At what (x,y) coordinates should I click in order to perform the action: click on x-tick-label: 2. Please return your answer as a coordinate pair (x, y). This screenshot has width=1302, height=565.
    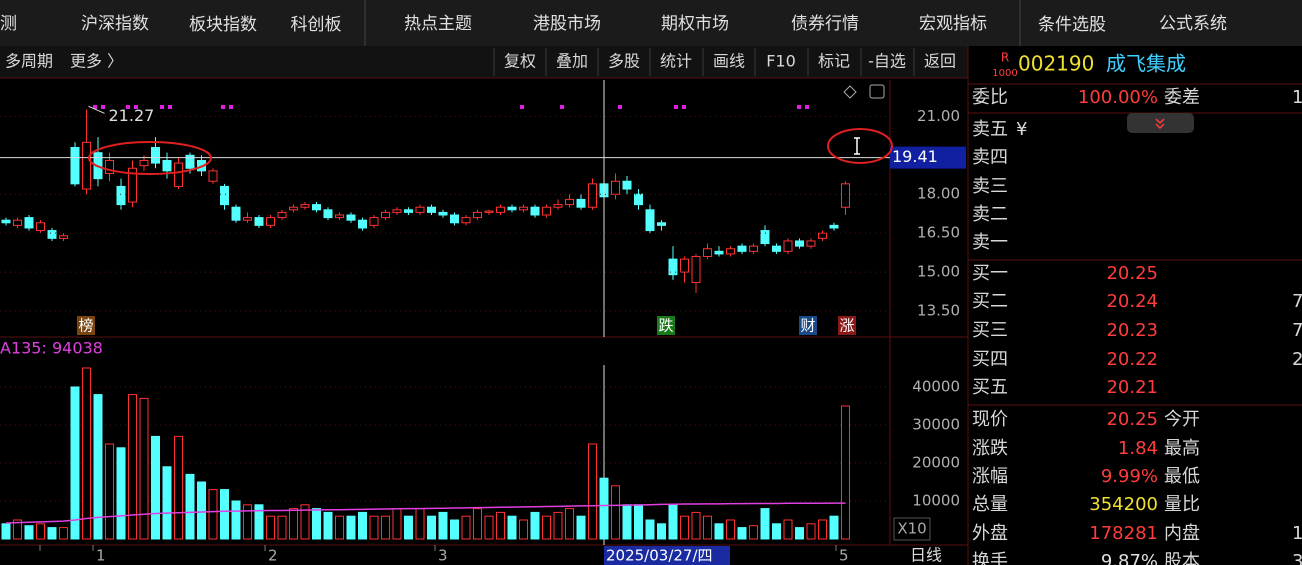
    Looking at the image, I should click on (273, 556).